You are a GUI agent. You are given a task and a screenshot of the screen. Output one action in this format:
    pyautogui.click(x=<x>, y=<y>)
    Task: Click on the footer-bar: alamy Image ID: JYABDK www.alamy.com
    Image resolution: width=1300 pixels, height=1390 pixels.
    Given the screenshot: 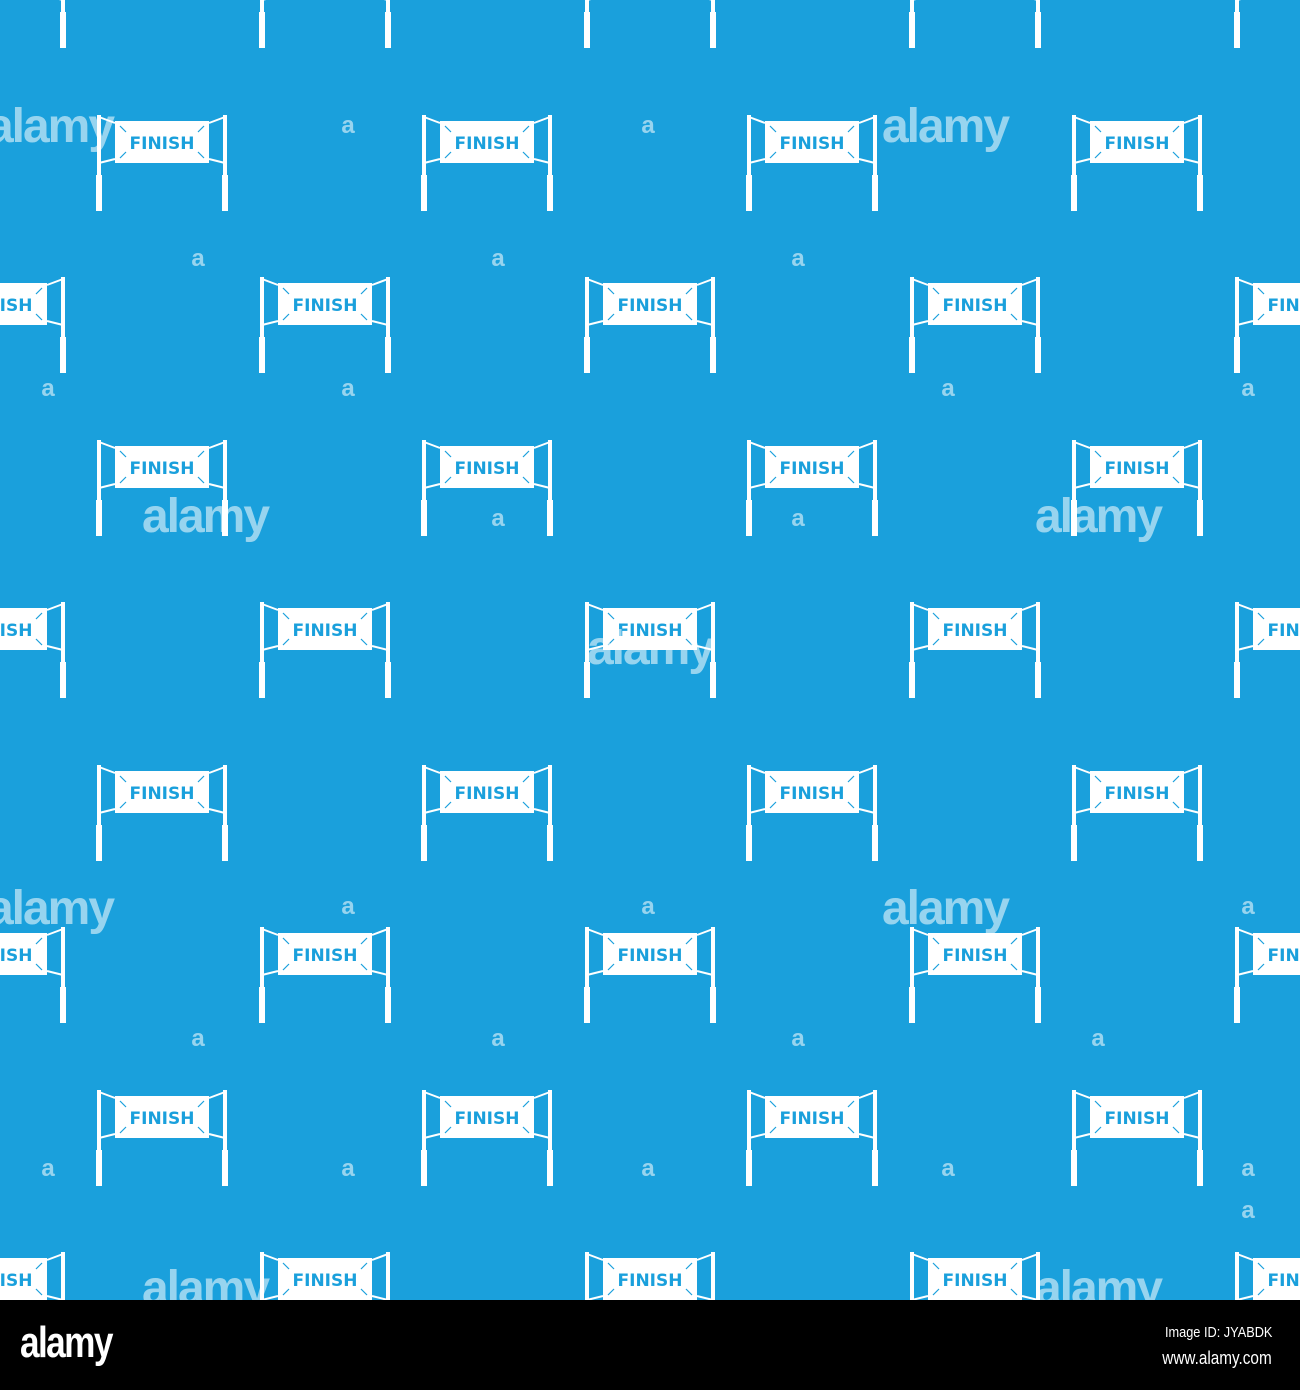 What is the action you would take?
    pyautogui.click(x=650, y=1345)
    